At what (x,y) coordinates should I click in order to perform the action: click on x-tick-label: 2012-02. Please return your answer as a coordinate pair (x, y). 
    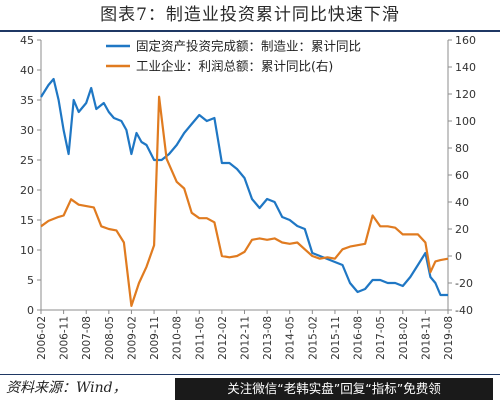
    Looking at the image, I should click on (223, 338).